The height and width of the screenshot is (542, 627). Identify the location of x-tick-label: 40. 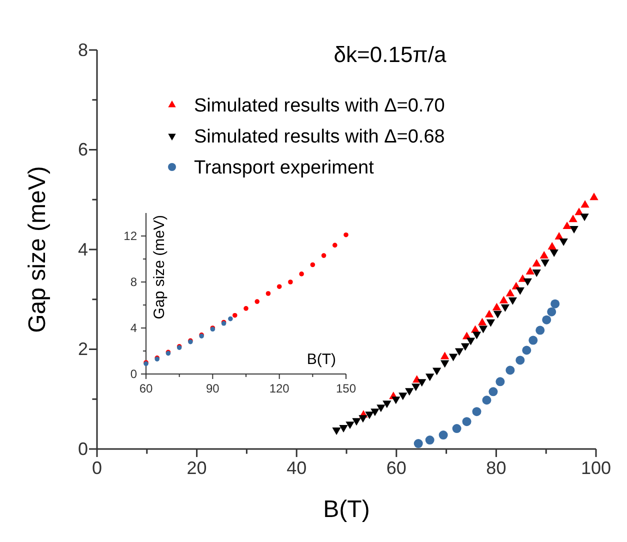
(296, 468).